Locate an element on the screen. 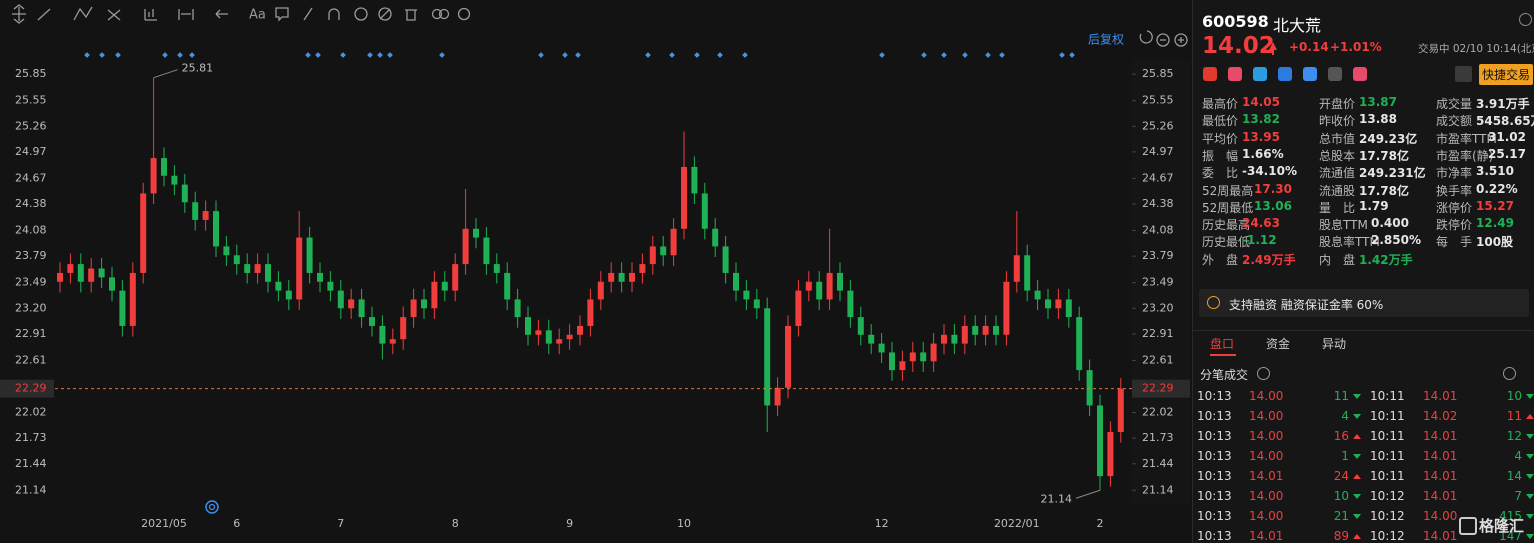  y-tick-label-left: 23.20 is located at coordinates (31, 307).